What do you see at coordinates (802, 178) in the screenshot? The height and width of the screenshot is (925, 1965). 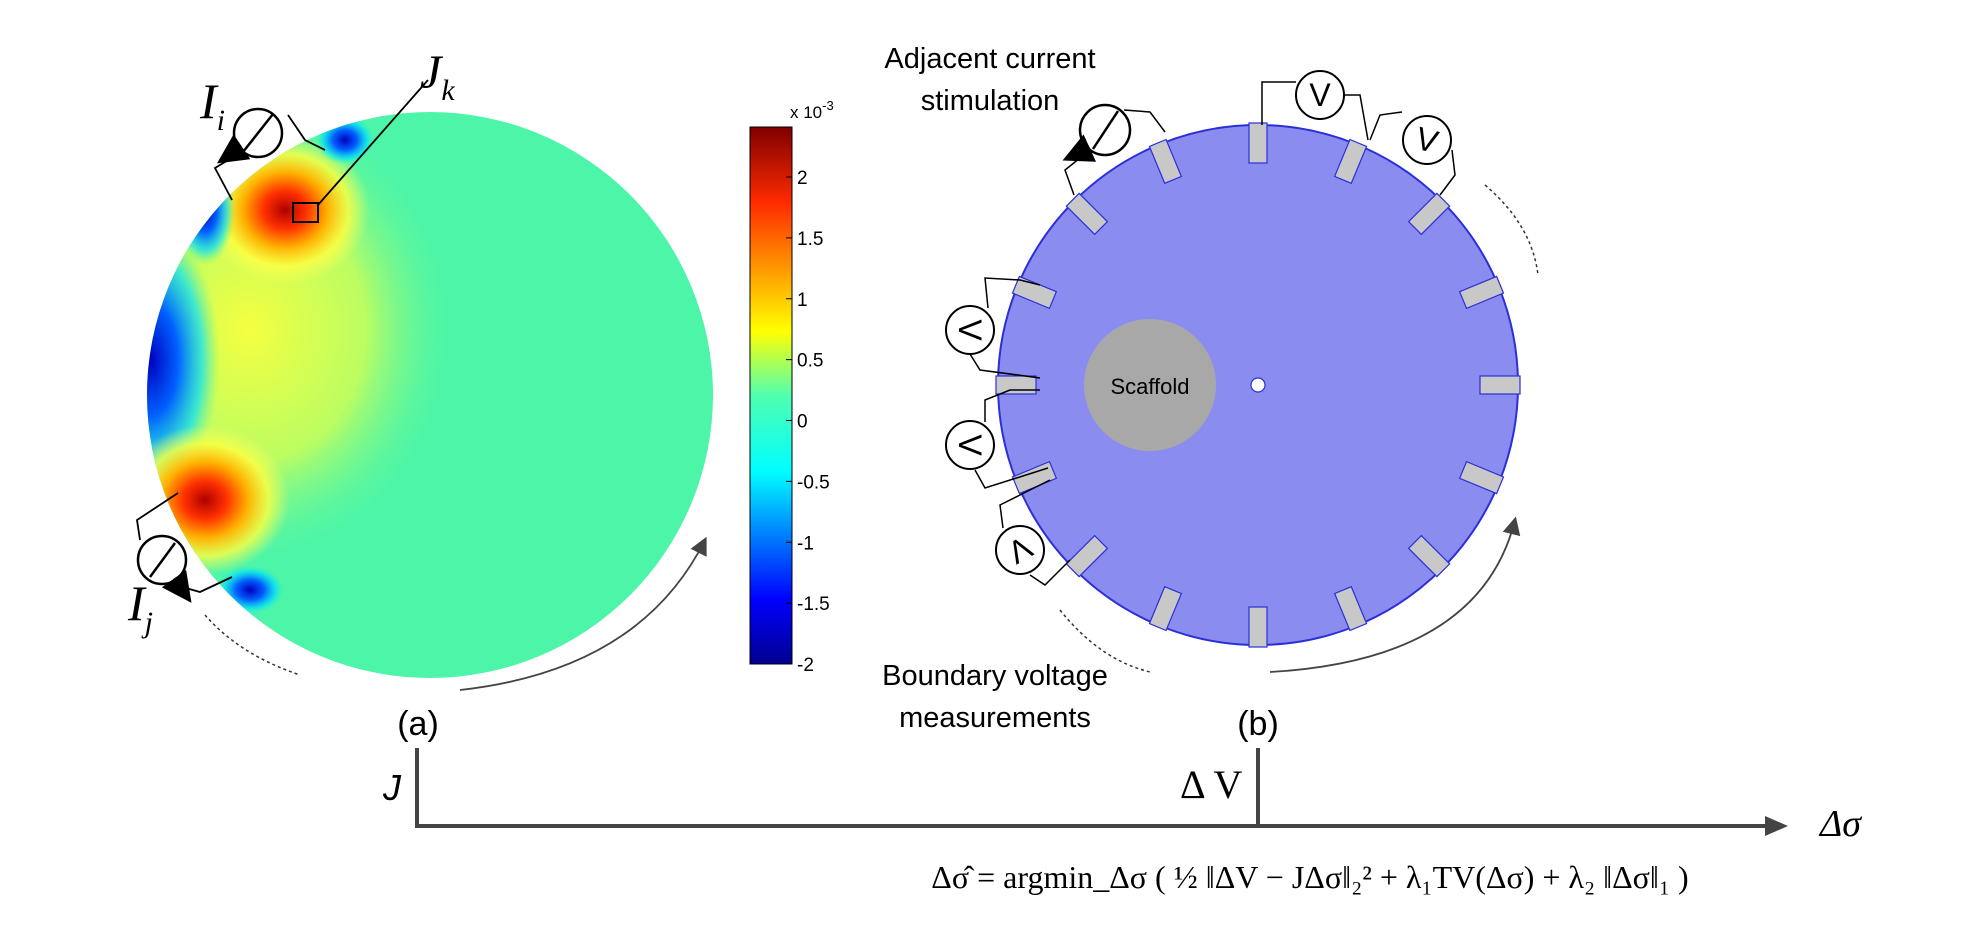 I see `colorbar-tick-label: 2` at bounding box center [802, 178].